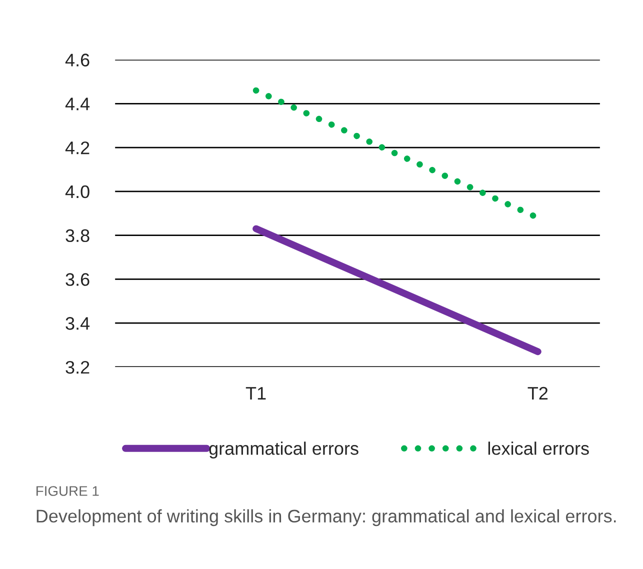 The width and height of the screenshot is (643, 569). Describe the element at coordinates (77, 104) in the screenshot. I see `y-tick-label: 4.4` at that location.